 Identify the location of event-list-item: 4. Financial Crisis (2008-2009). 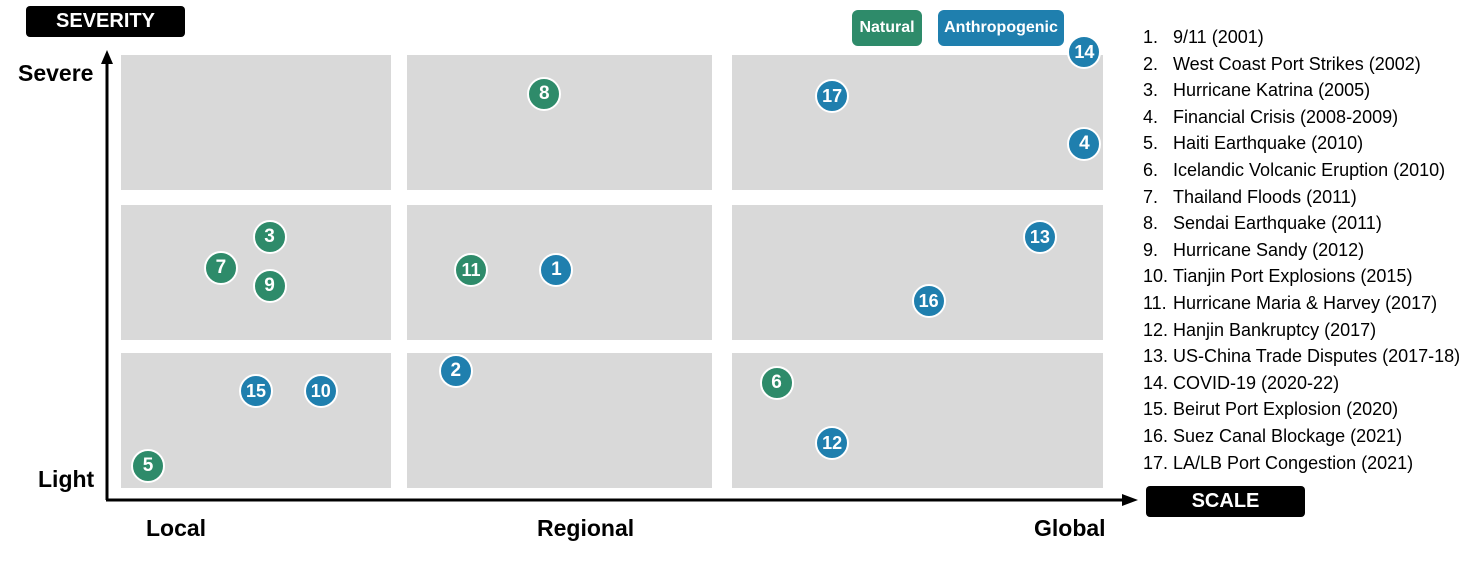
(1301, 117).